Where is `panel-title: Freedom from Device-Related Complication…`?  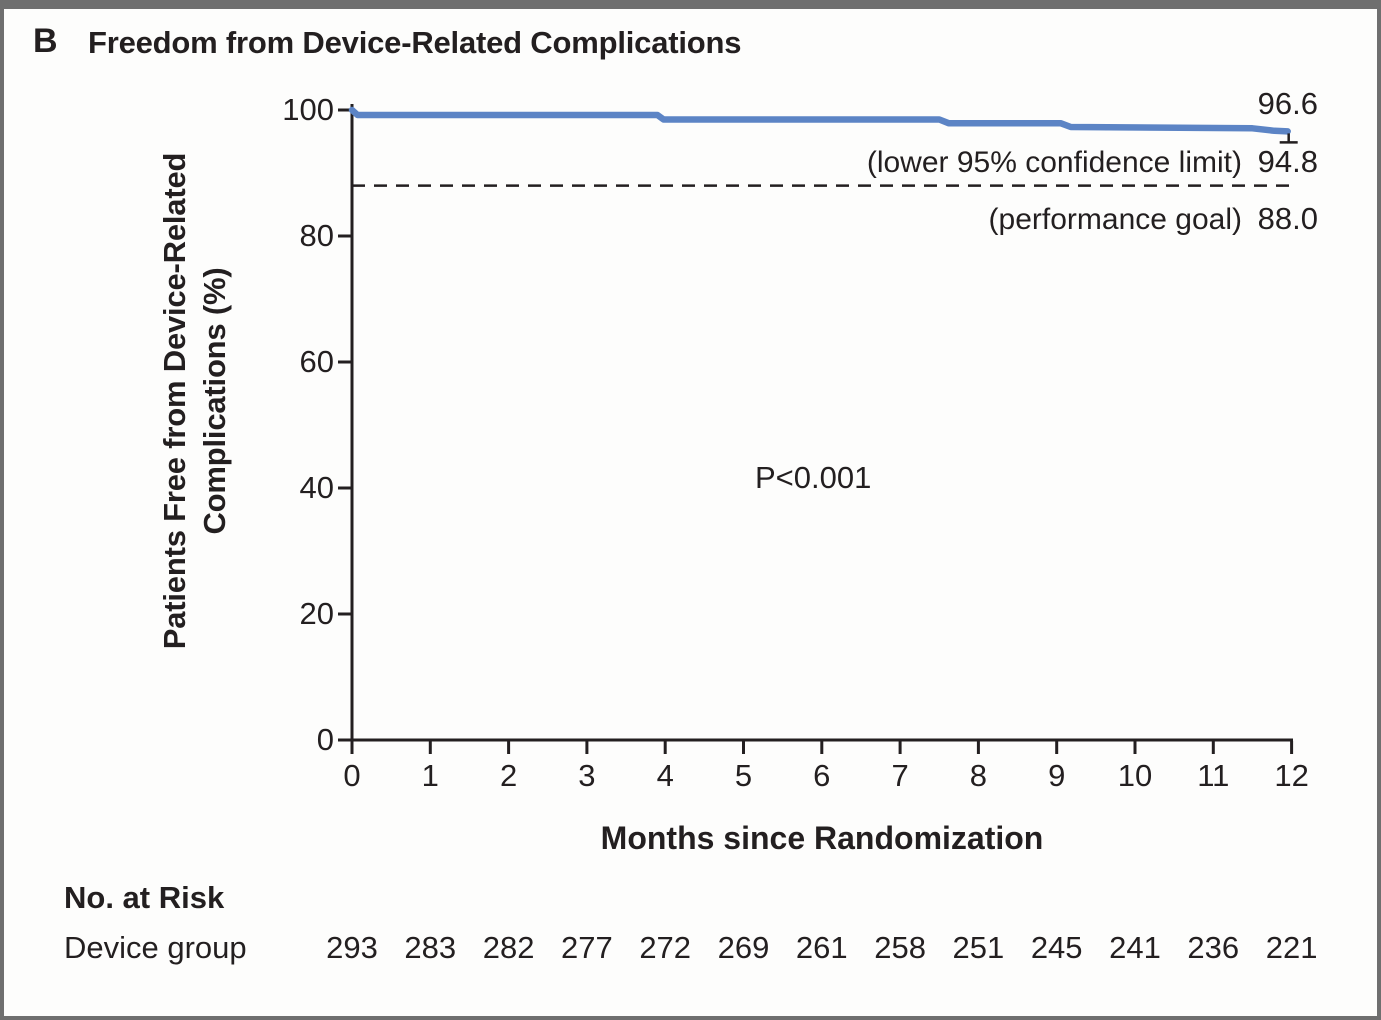
panel-title: Freedom from Device-Related Complication… is located at coordinates (415, 42).